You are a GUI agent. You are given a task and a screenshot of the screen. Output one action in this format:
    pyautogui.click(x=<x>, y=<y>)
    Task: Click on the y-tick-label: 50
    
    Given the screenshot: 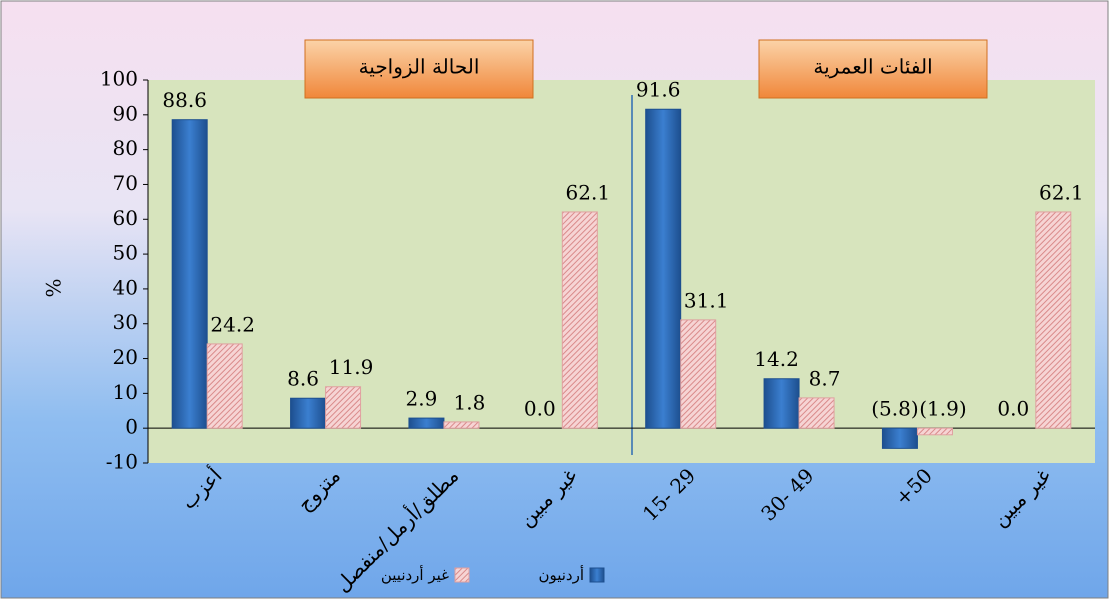 What is the action you would take?
    pyautogui.click(x=125, y=253)
    